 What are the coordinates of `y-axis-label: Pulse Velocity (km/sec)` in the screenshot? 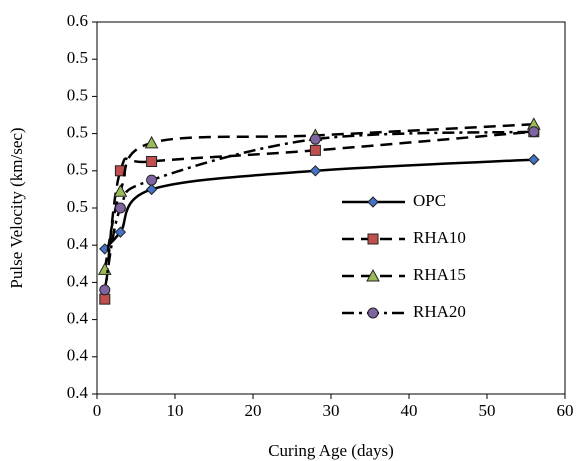 It's located at (16, 207).